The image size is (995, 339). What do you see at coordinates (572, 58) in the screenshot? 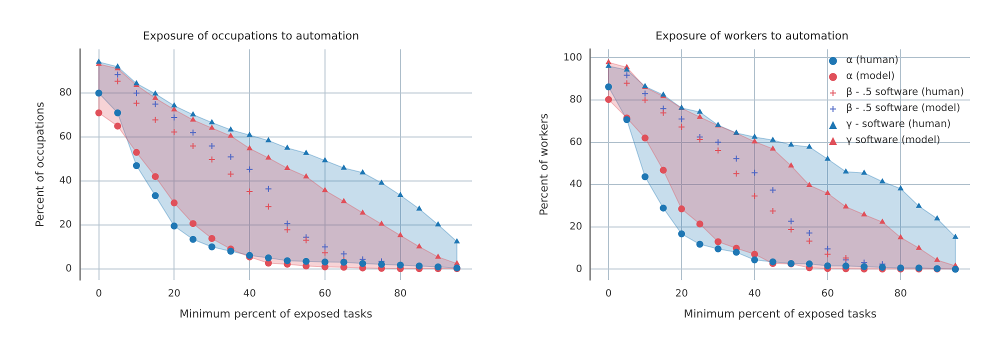
I see `y-tick-label: 100` at bounding box center [572, 58].